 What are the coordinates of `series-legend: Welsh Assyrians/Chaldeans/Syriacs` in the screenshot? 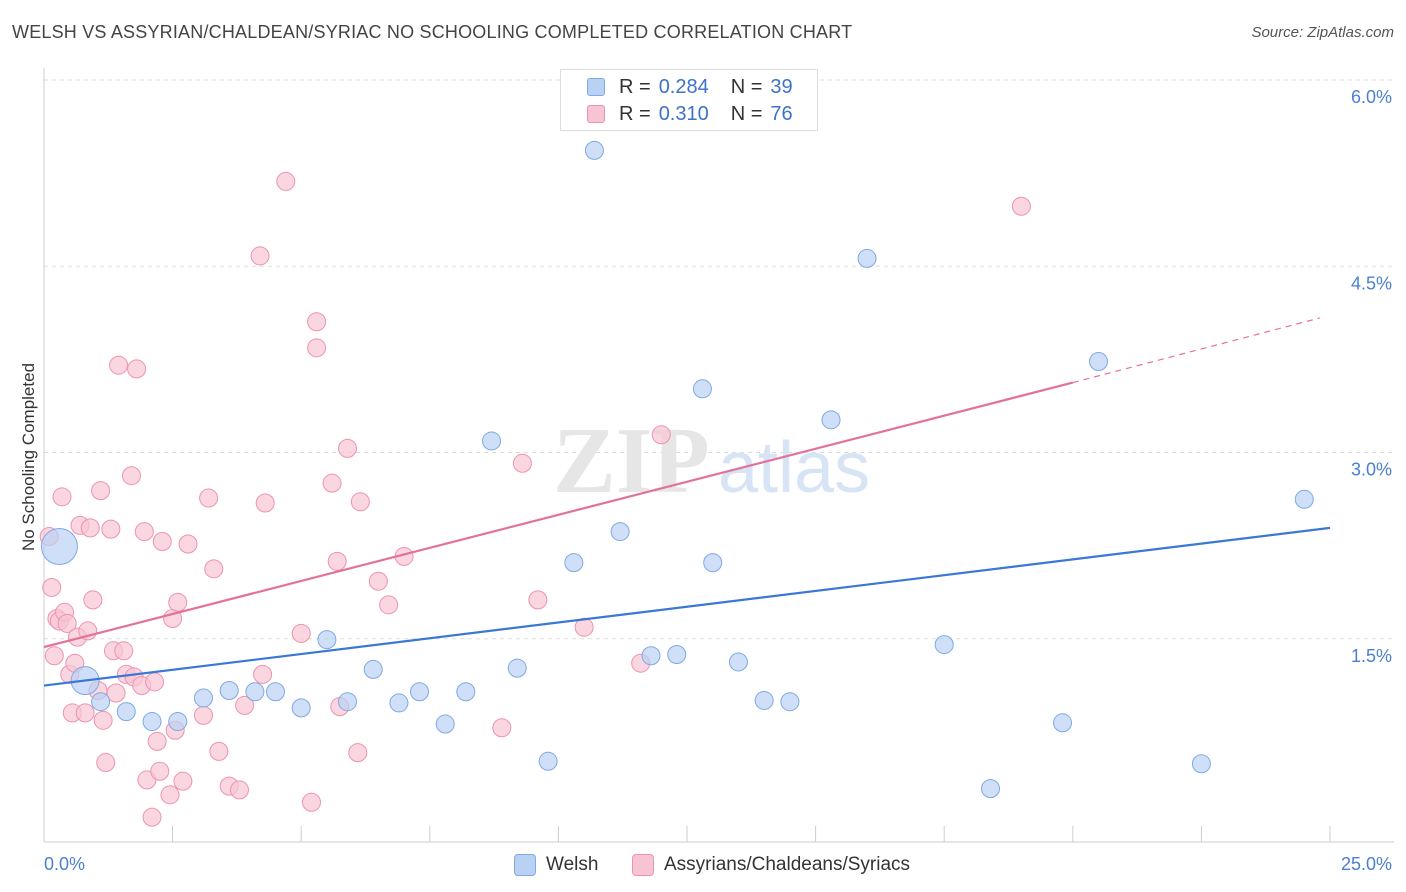 It's located at (703, 865).